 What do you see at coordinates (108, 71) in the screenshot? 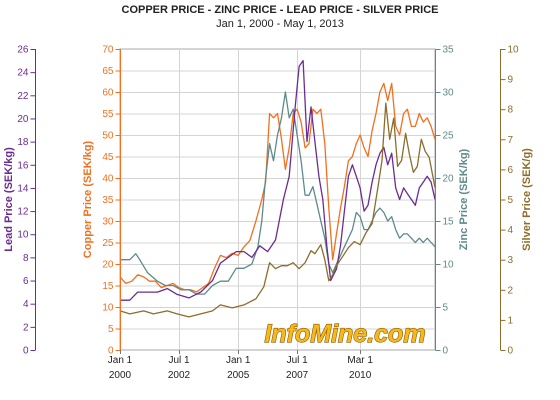
I see `copper-axis-tick-label: 65` at bounding box center [108, 71].